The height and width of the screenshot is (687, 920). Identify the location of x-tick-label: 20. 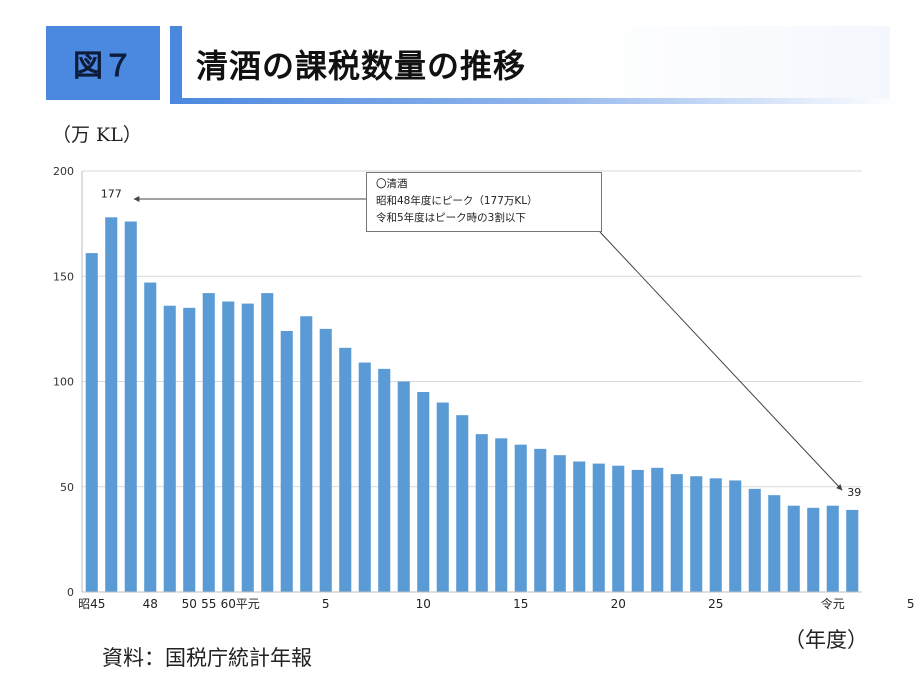
(618, 604).